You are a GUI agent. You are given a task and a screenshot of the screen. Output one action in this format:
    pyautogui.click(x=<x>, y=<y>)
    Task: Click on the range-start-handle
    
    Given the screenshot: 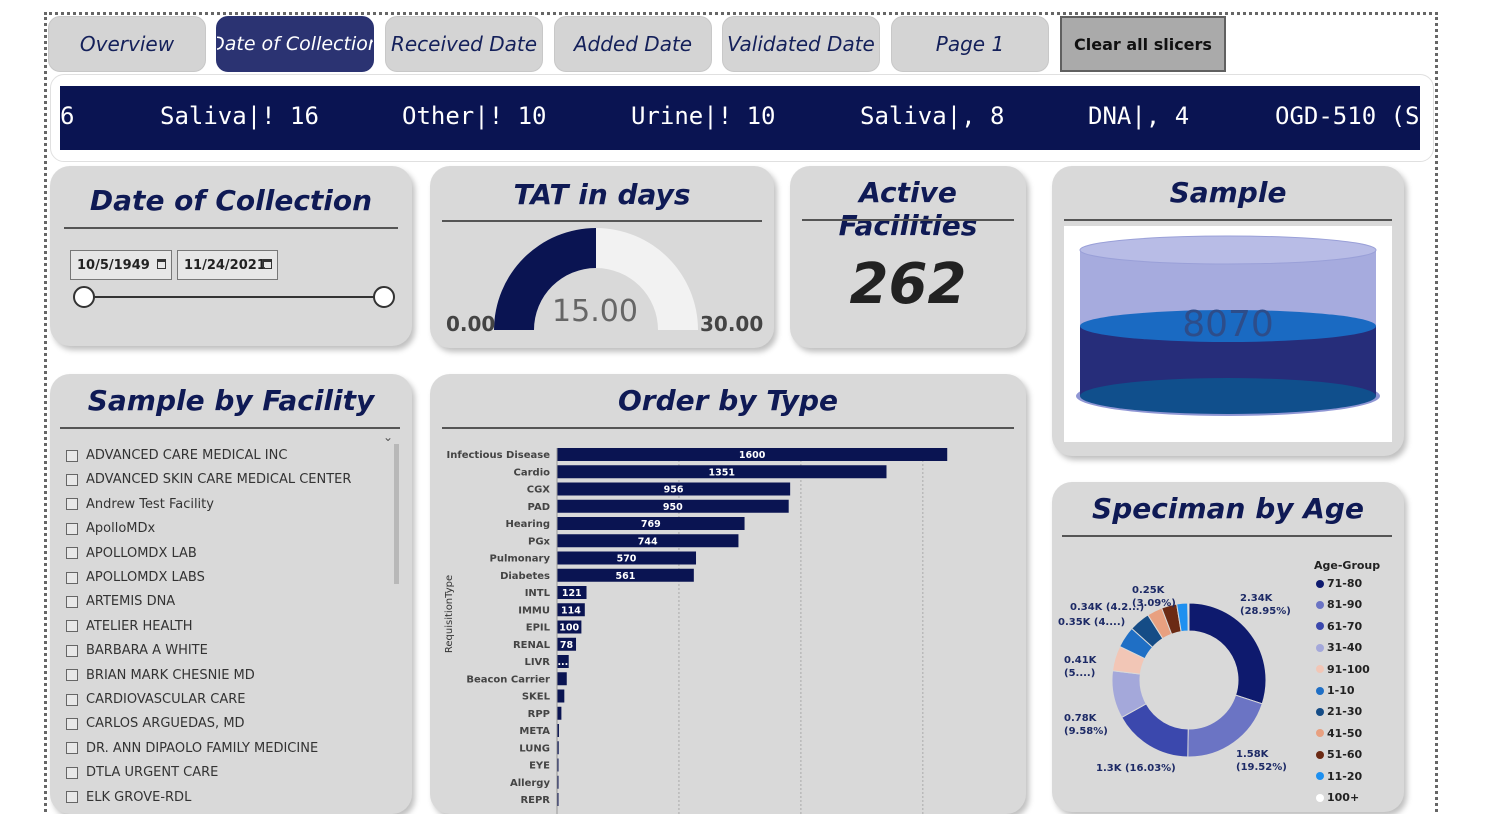 What is the action you would take?
    pyautogui.click(x=84, y=297)
    